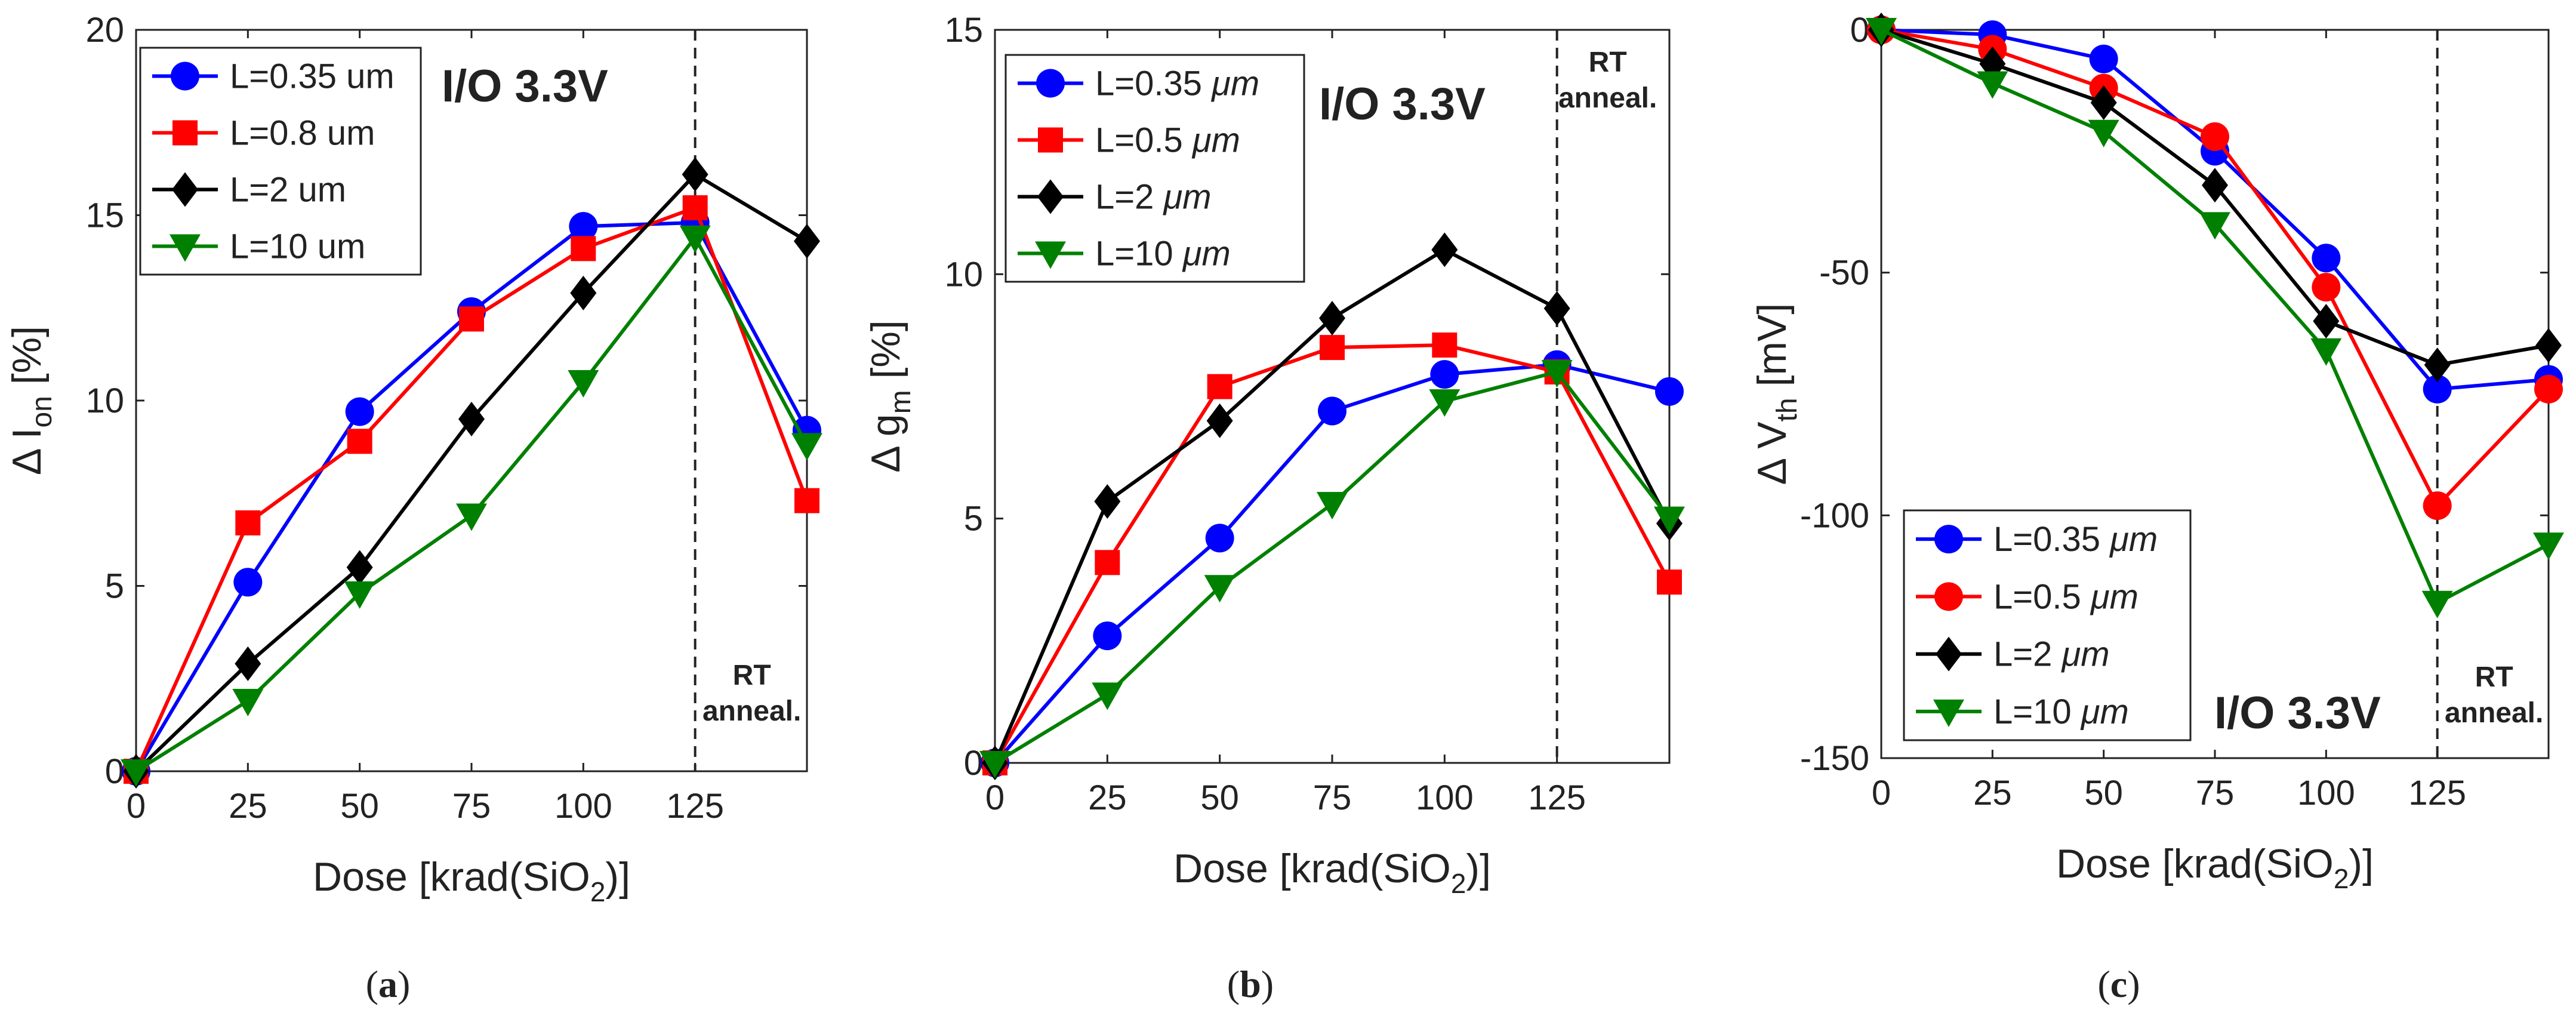 This screenshot has width=2576, height=1016. What do you see at coordinates (302, 133) in the screenshot?
I see `legend-label-text: L=0.8 um` at bounding box center [302, 133].